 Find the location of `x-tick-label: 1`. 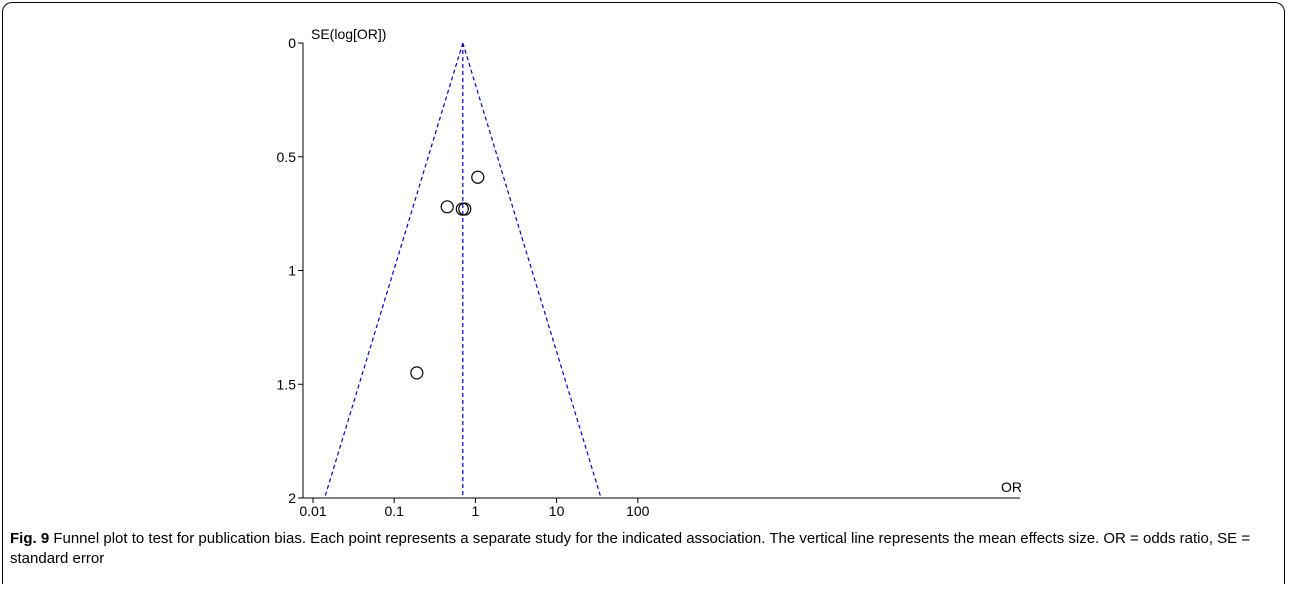

x-tick-label: 1 is located at coordinates (476, 511).